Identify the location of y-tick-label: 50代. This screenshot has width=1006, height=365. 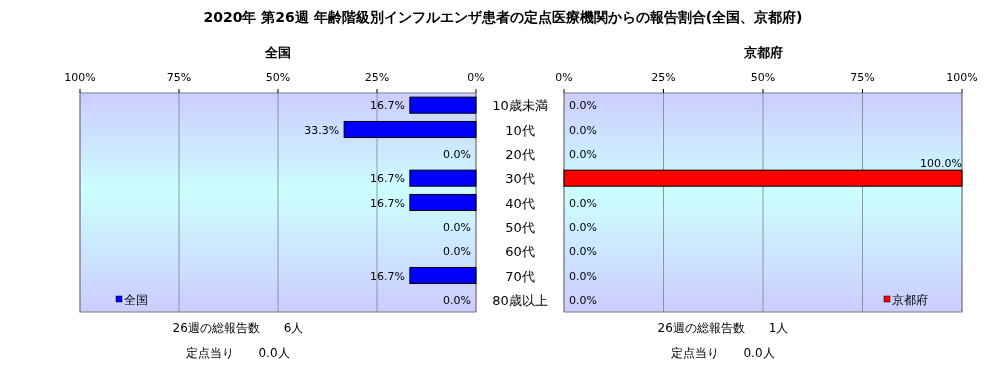
(520, 227).